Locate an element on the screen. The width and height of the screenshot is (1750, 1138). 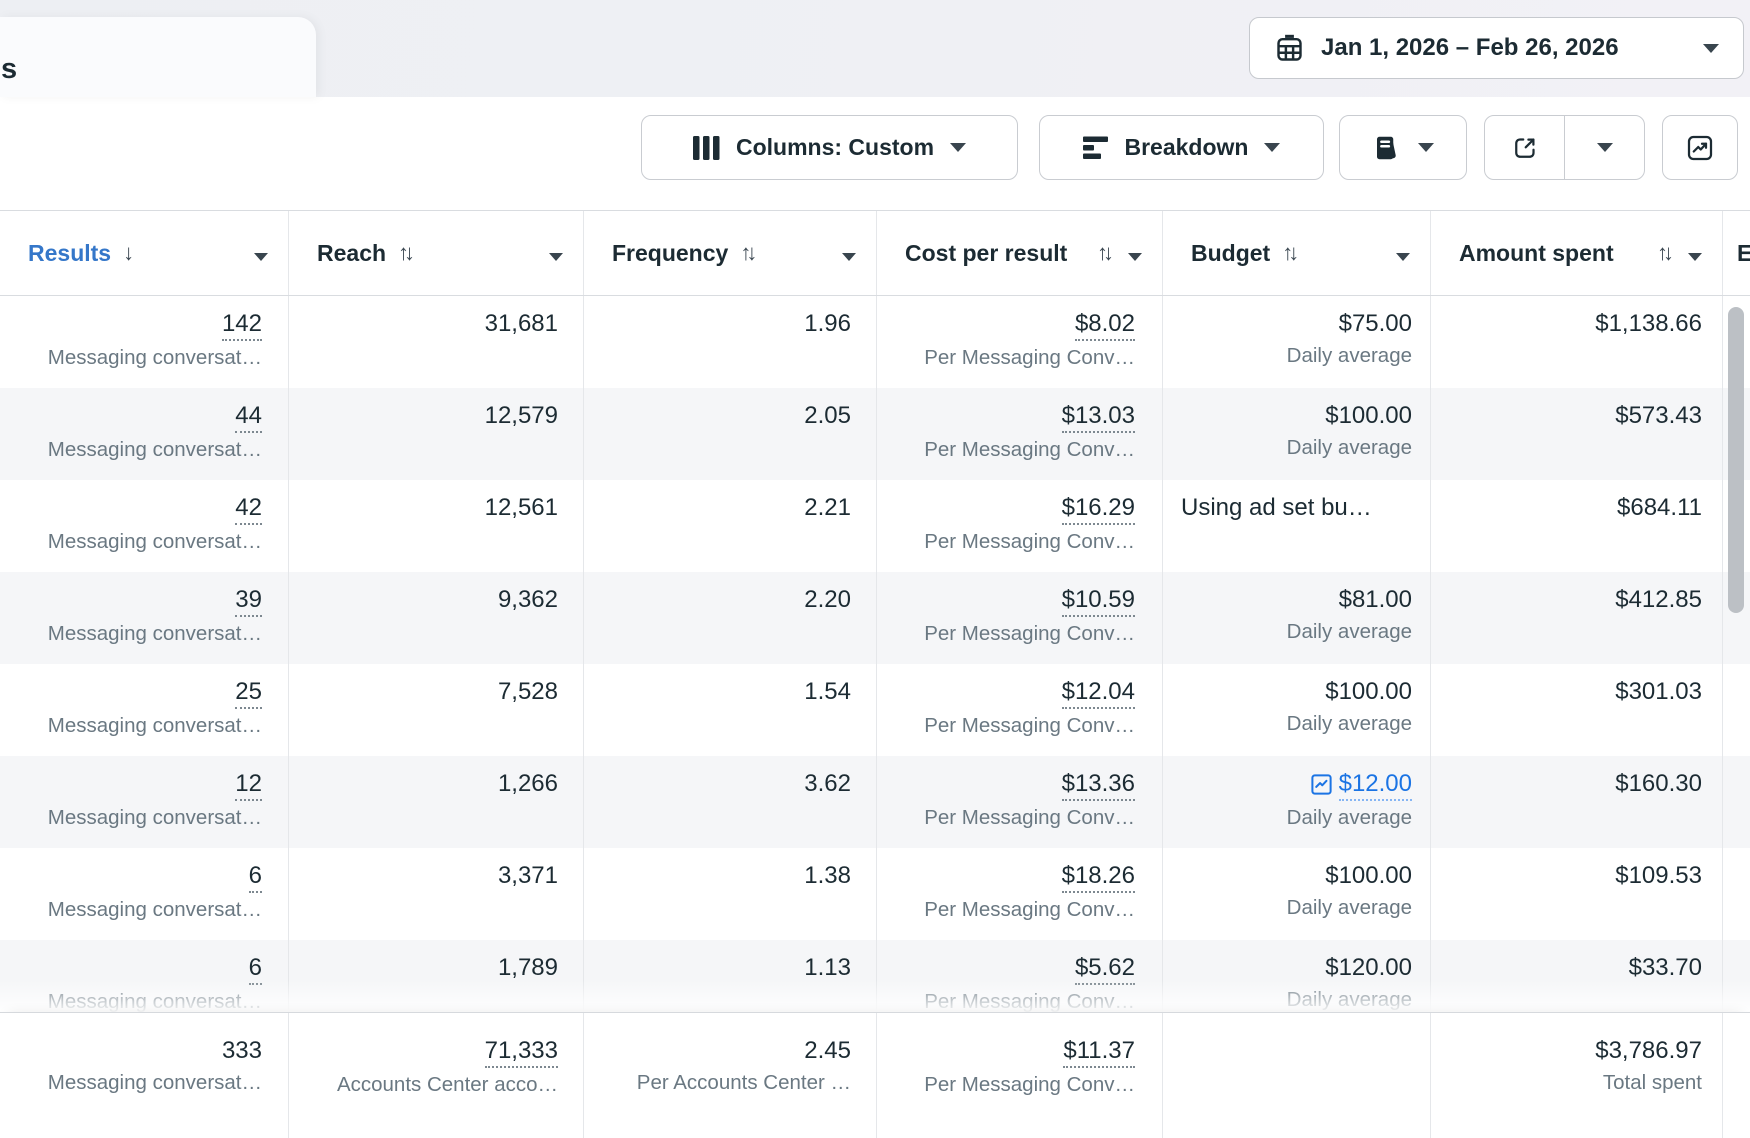
column-header-label: Amount spent is located at coordinates (1536, 252).